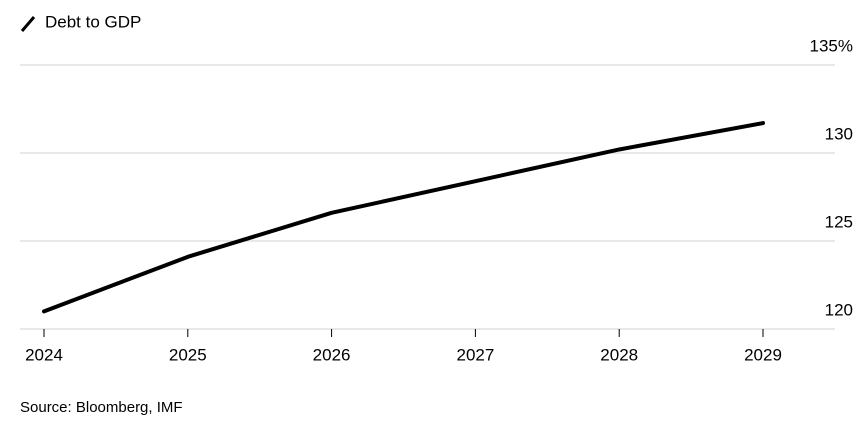 The image size is (867, 427). What do you see at coordinates (619, 354) in the screenshot?
I see `x-tick-label: 2028` at bounding box center [619, 354].